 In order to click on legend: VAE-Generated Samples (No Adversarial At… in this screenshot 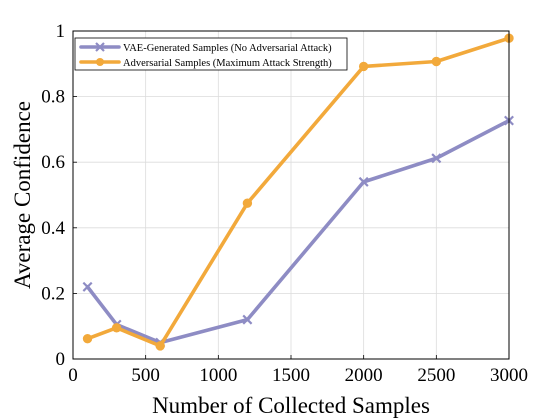, I will do `click(211, 54)`.